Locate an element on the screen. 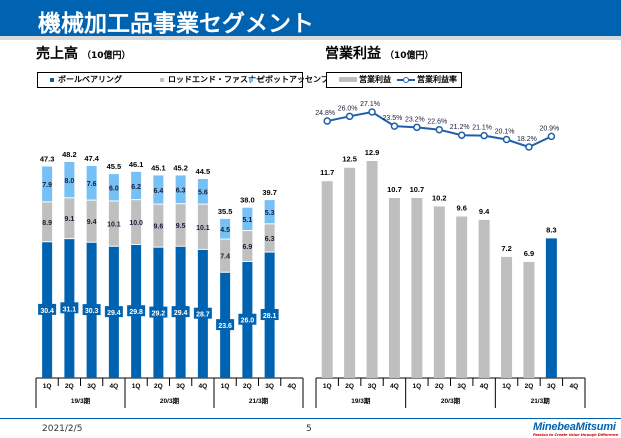 Image resolution: width=621 pixels, height=438 pixels. data-label: 30.4 is located at coordinates (47, 311).